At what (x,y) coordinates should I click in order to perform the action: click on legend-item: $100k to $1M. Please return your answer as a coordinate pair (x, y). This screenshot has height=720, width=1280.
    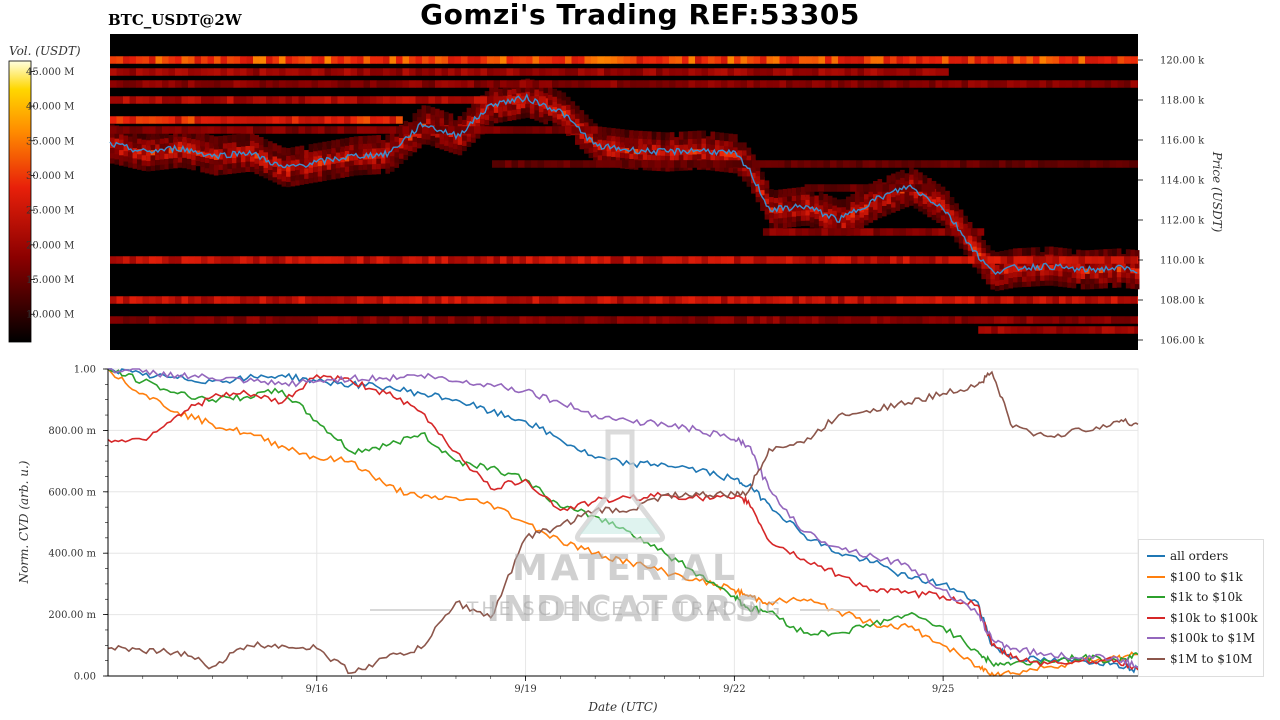
    Looking at the image, I should click on (1201, 638).